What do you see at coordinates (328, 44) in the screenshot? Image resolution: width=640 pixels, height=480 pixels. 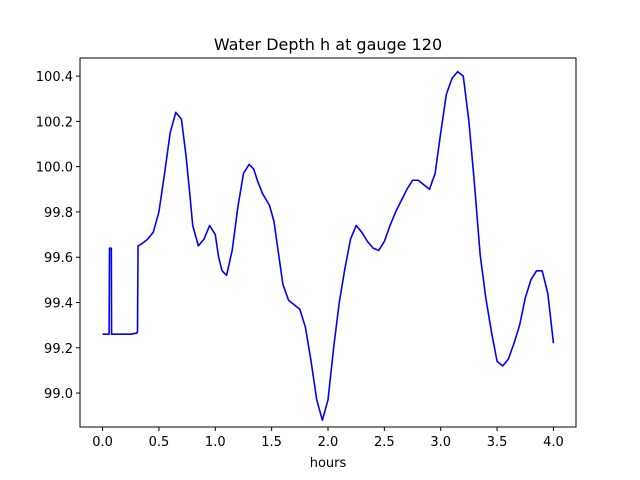 I see `chart-title: Water Depth h at gauge 120` at bounding box center [328, 44].